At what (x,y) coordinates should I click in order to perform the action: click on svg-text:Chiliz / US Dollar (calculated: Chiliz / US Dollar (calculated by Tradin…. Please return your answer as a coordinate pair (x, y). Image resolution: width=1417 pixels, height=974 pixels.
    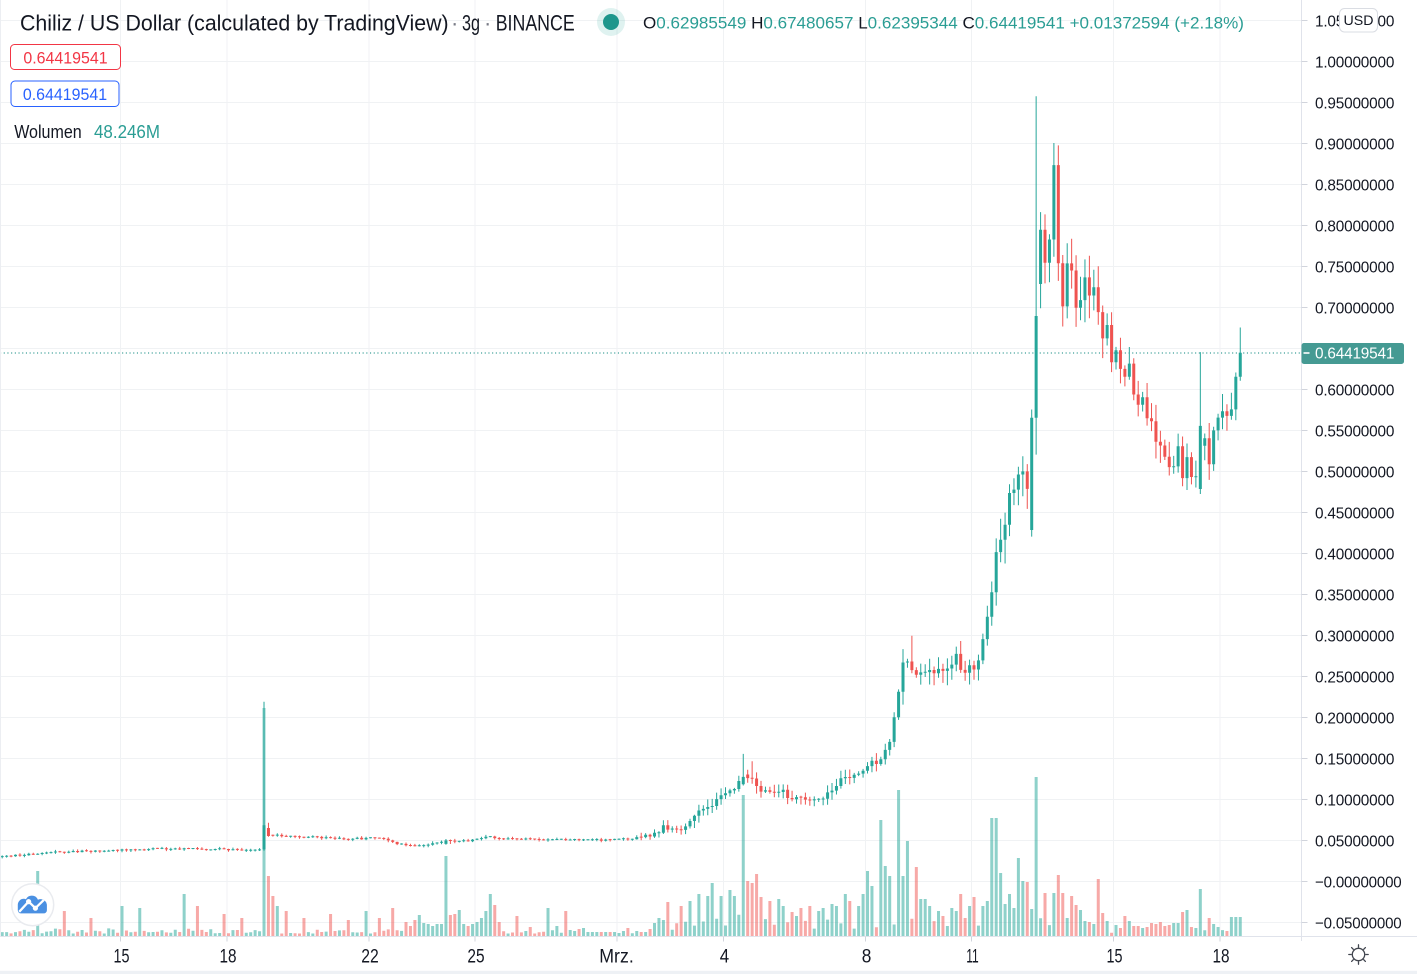
    Looking at the image, I should click on (234, 23).